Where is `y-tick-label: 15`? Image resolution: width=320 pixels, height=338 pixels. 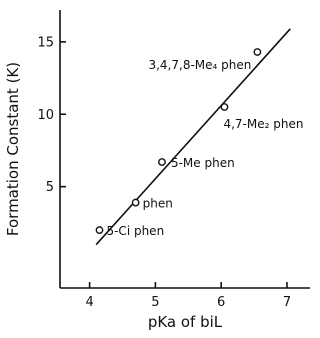 y-tick-label: 15 is located at coordinates (45, 42).